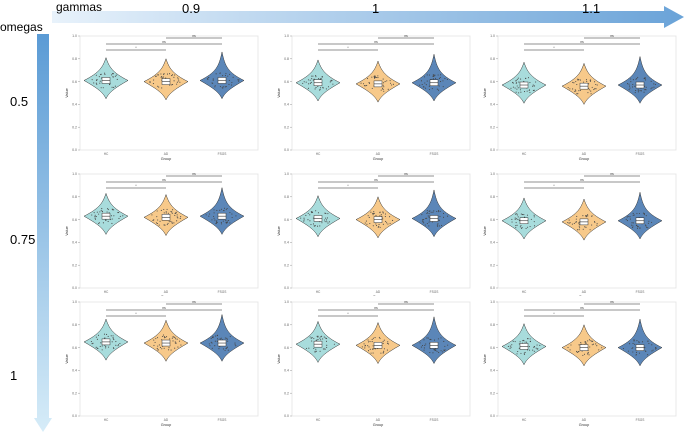 The width and height of the screenshot is (685, 432). I want to click on y-axis-label: Value, so click(67, 92).